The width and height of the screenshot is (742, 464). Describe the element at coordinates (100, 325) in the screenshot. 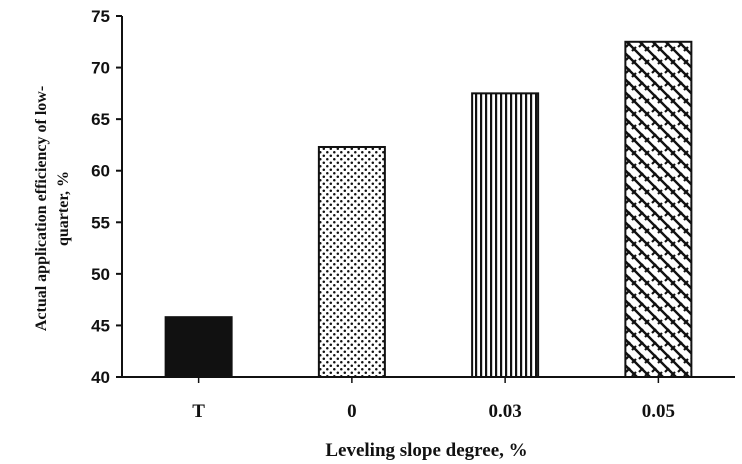

I see `y-tick-label: 45` at that location.